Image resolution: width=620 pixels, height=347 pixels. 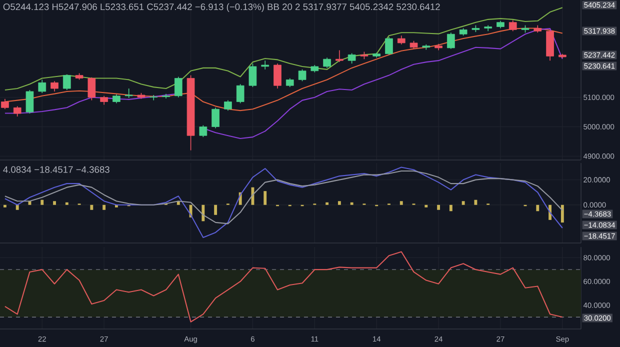 What do you see at coordinates (221, 7) in the screenshot?
I see `chart-title: O5244.123 H5247.906 L5233.651 C5237.442 −6.913 (−0.13%) BB 20 2 5317.9377 5405.2342 5230.6412` at bounding box center [221, 7].